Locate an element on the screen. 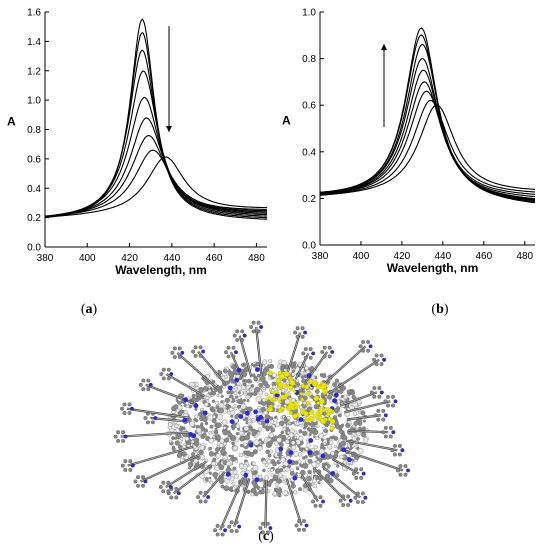 Image resolution: width=541 pixels, height=550 pixels. panel-label-b: (b) is located at coordinates (439, 309).